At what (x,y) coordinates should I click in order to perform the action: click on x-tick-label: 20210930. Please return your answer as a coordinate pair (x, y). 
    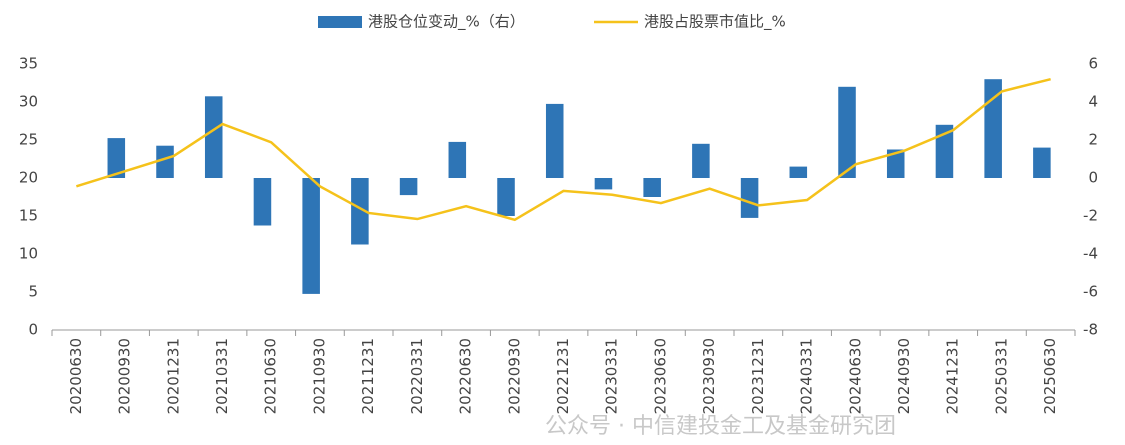
    Looking at the image, I should click on (319, 376).